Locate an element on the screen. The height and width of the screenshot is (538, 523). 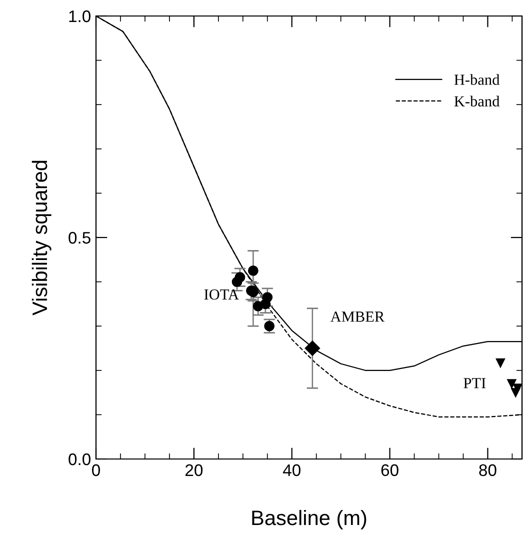
annotation: PTI is located at coordinates (475, 383).